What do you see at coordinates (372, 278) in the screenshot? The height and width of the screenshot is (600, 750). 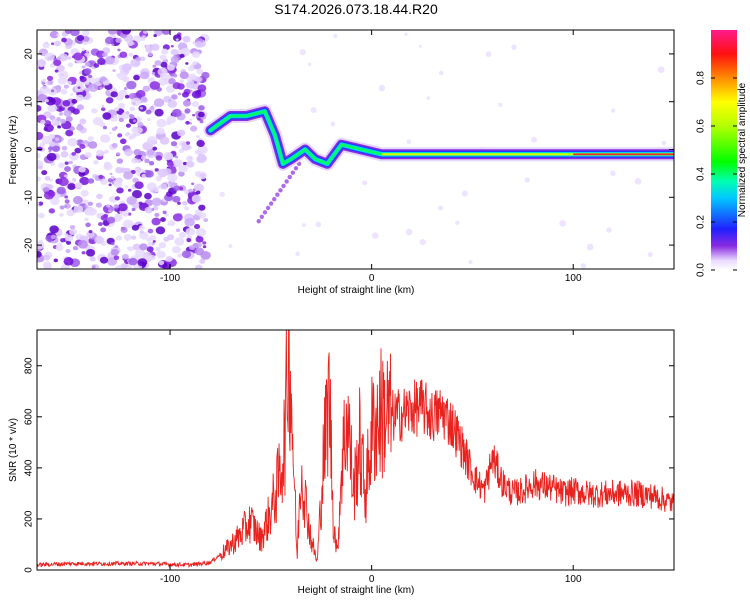 I see `spectrogram-x-tick-label: 0` at bounding box center [372, 278].